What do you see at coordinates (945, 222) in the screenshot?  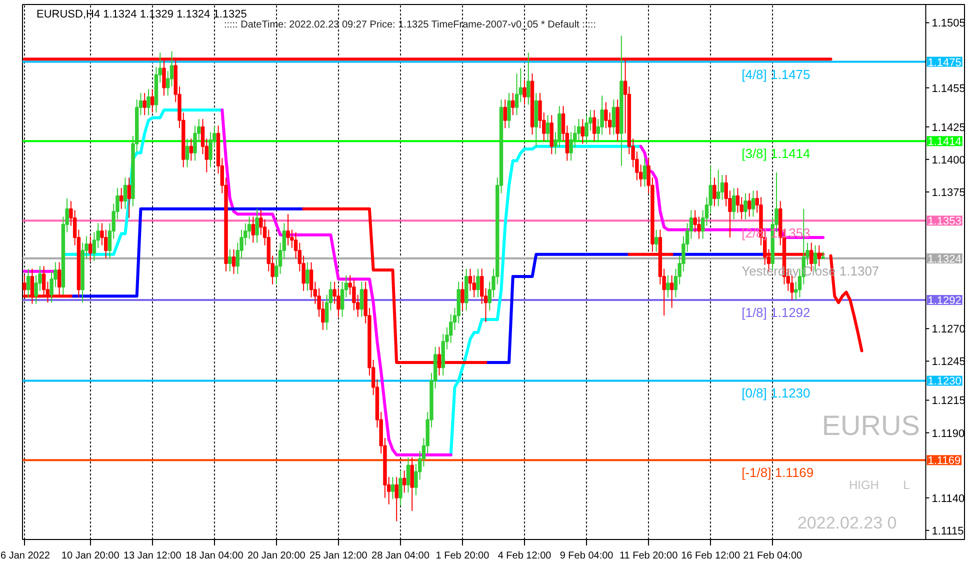 I see `ref-line-label: 1.1353` at bounding box center [945, 222].